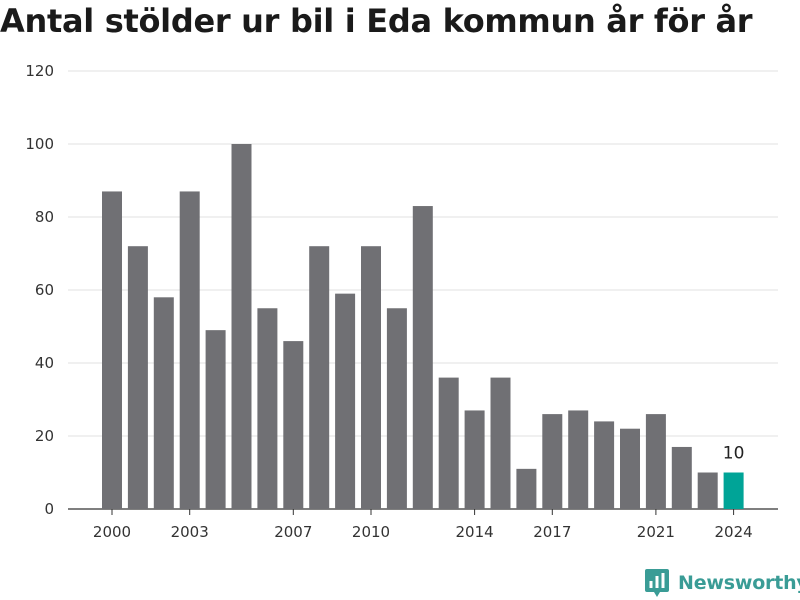 The image size is (800, 600). What do you see at coordinates (734, 532) in the screenshot?
I see `x-tick-label: 2024` at bounding box center [734, 532].